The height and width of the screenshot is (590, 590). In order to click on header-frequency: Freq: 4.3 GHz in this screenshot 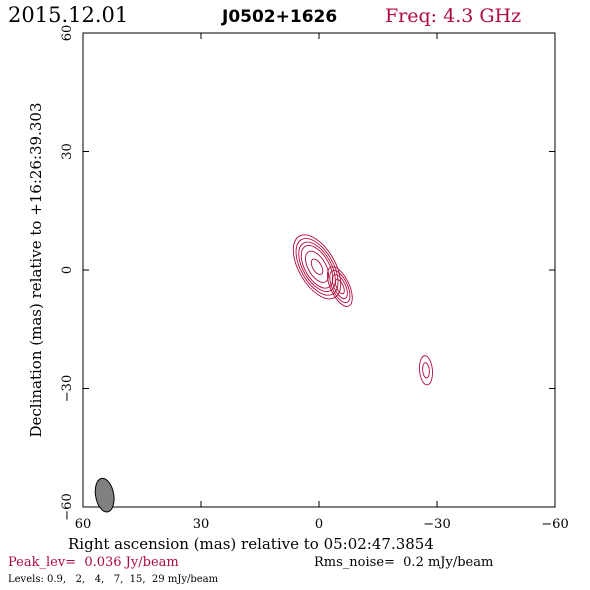, I will do `click(453, 16)`.